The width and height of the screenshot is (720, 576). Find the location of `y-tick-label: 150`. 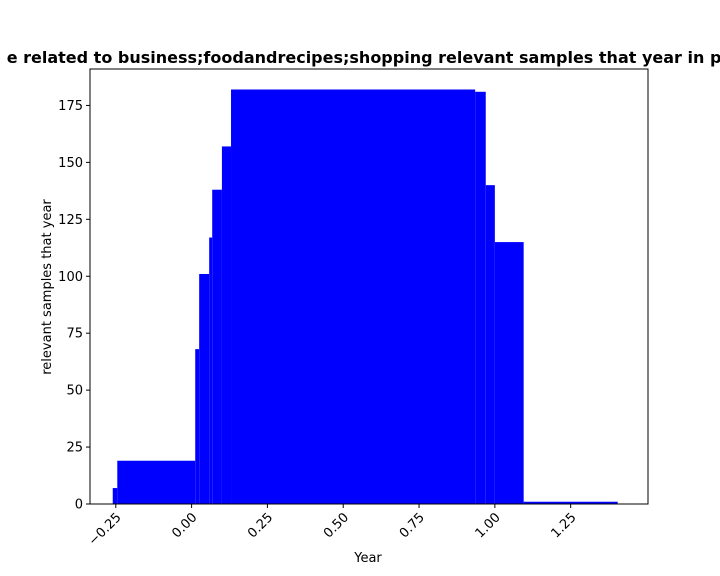

y-tick-label: 150 is located at coordinates (70, 163).